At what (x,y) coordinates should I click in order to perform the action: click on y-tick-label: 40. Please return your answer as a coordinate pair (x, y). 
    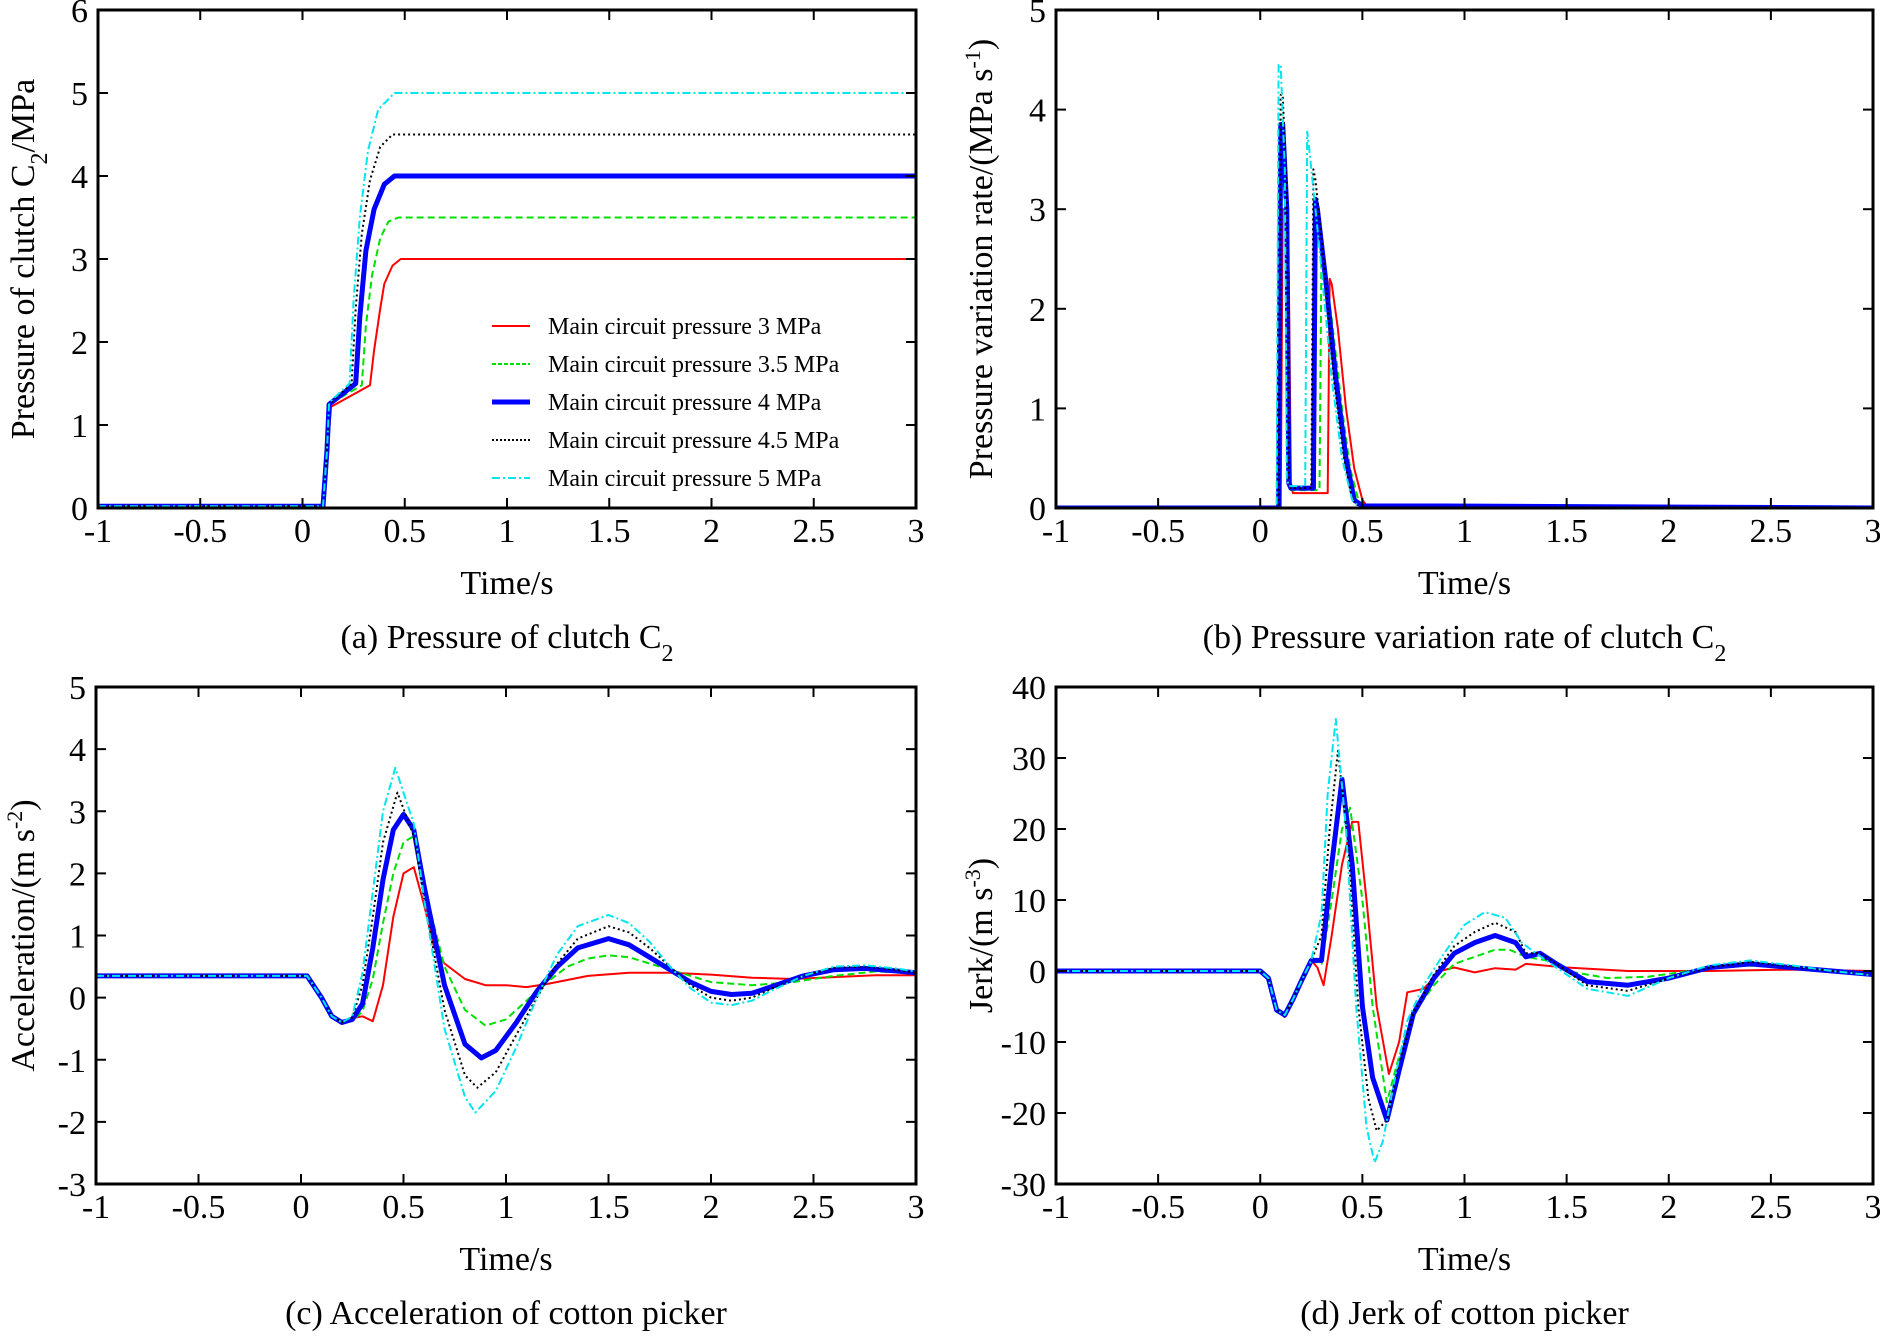
    Looking at the image, I should click on (1029, 688).